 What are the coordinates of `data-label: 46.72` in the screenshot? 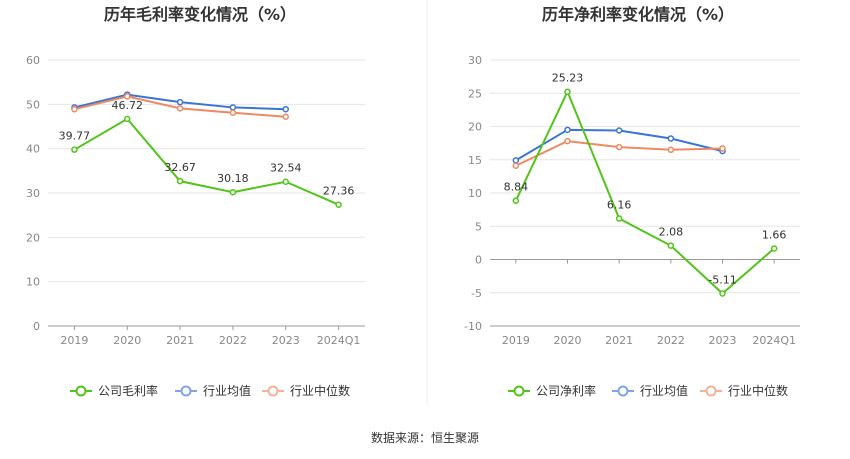 It's located at (128, 105).